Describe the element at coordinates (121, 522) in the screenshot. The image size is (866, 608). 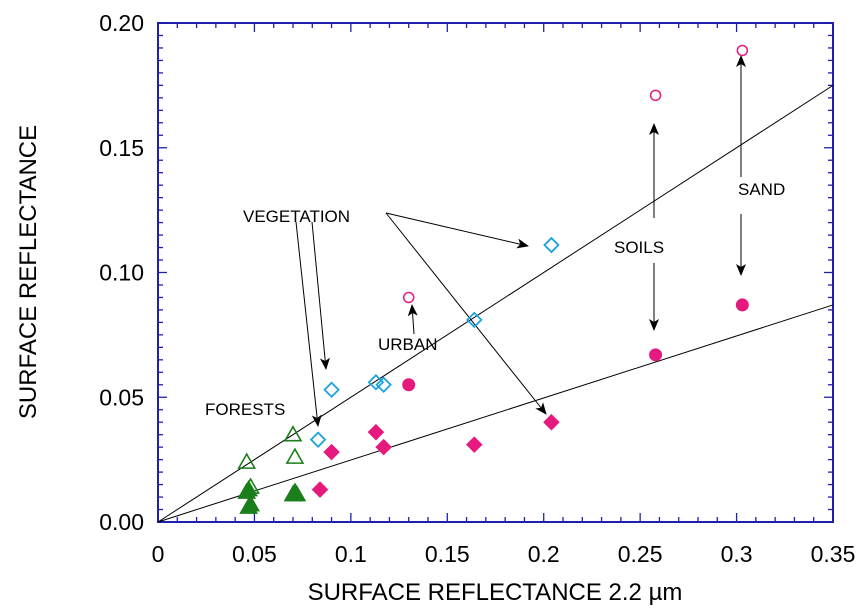
I see `y-tick-label: 0.00` at that location.